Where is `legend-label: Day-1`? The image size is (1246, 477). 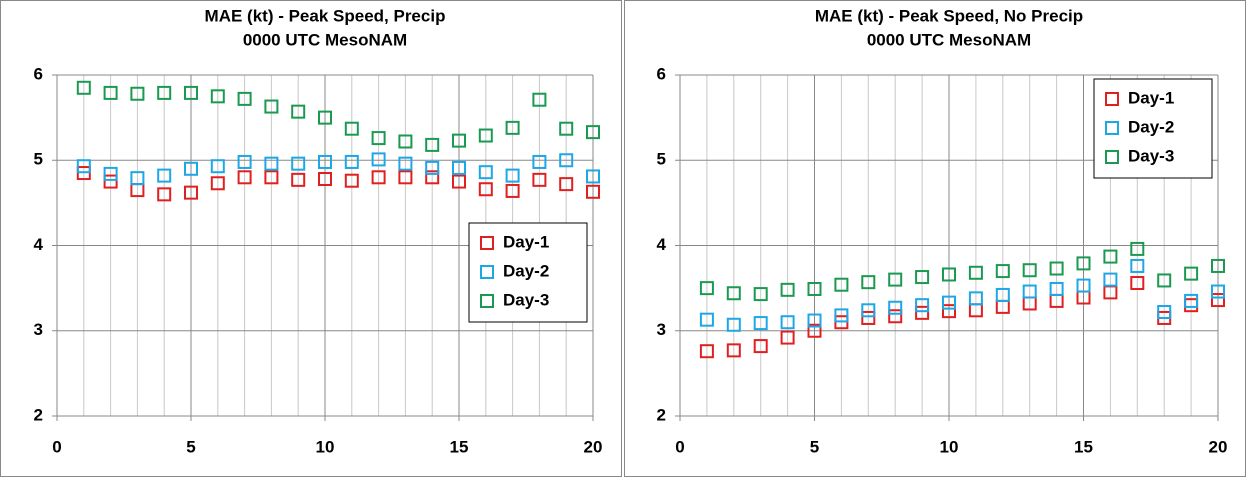
legend-label: Day-1 is located at coordinates (526, 241).